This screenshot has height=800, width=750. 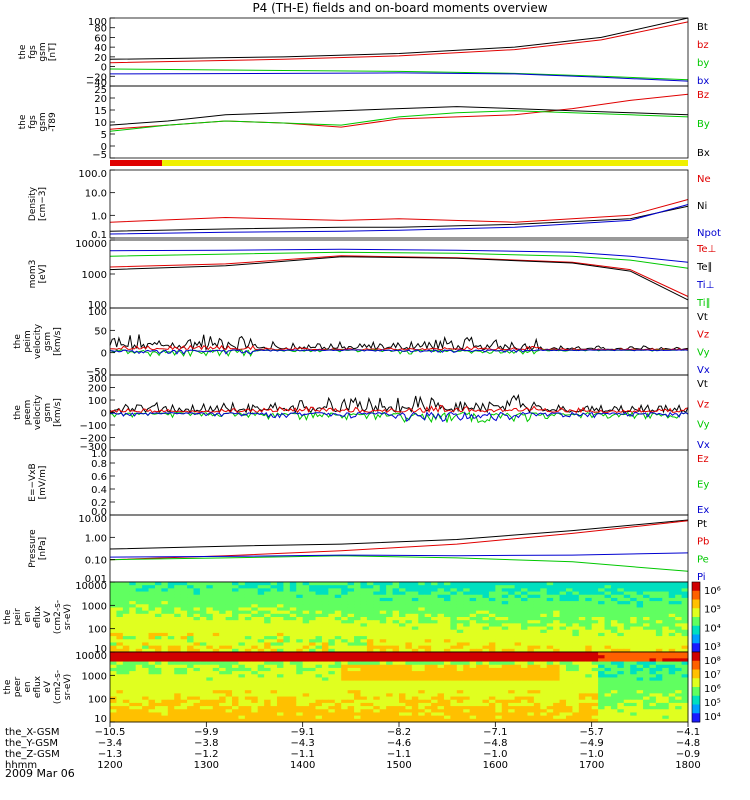 I want to click on x-tick-label: −9.9, so click(x=206, y=732).